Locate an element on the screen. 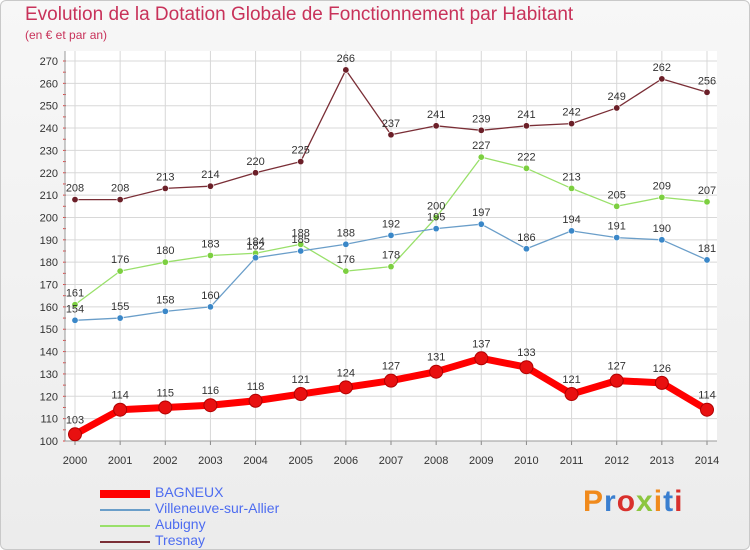 This screenshot has height=550, width=750. data-label: 127 is located at coordinates (391, 367).